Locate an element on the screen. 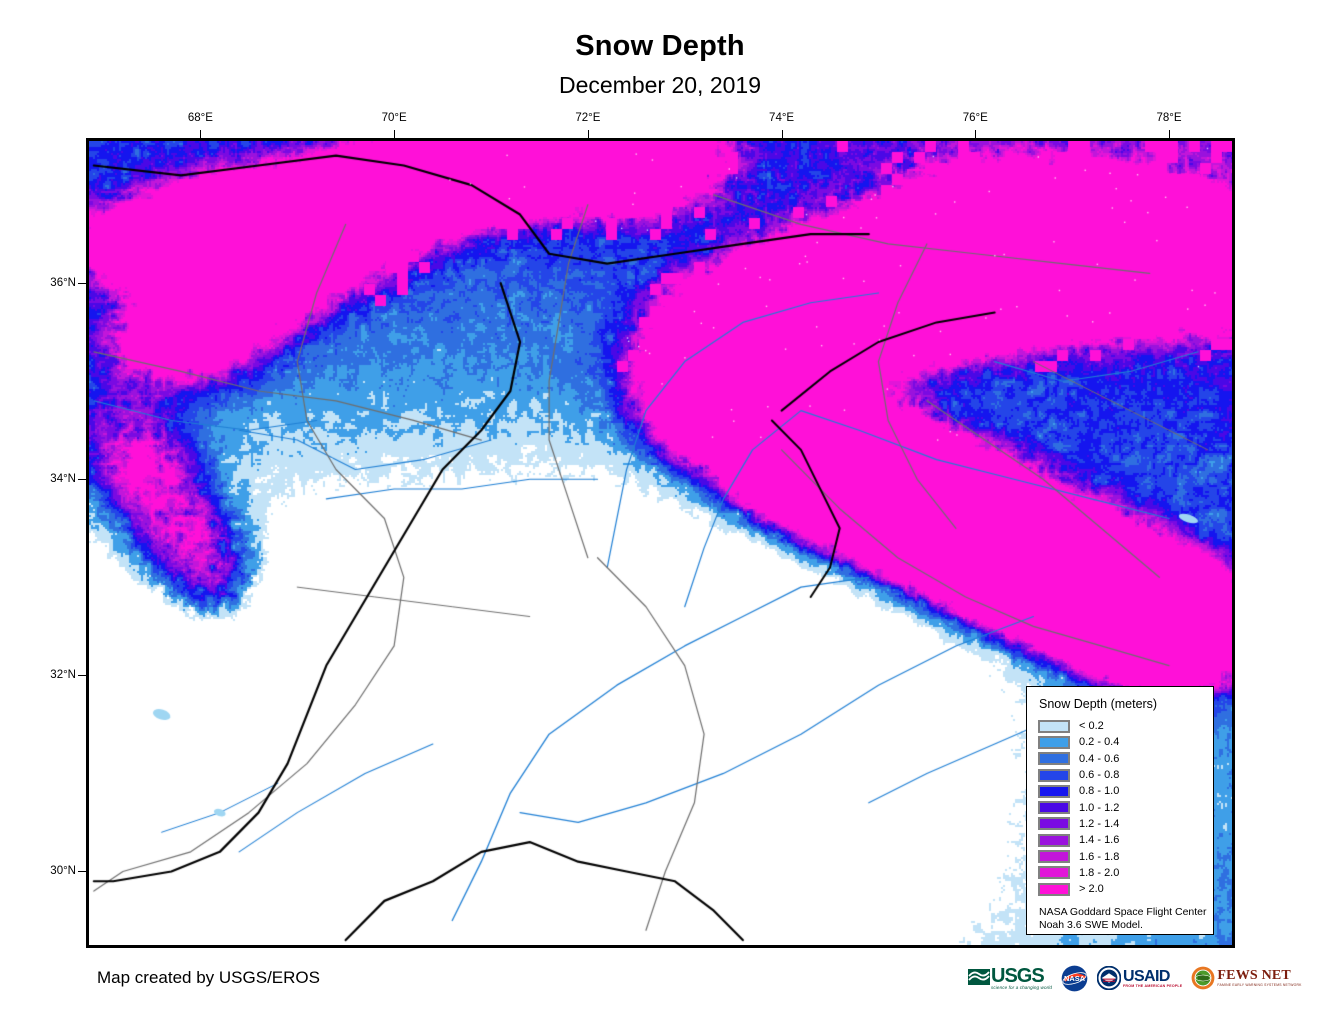 This screenshot has height=1020, width=1320. fews-logo-text: FEWS NET is located at coordinates (1254, 975).